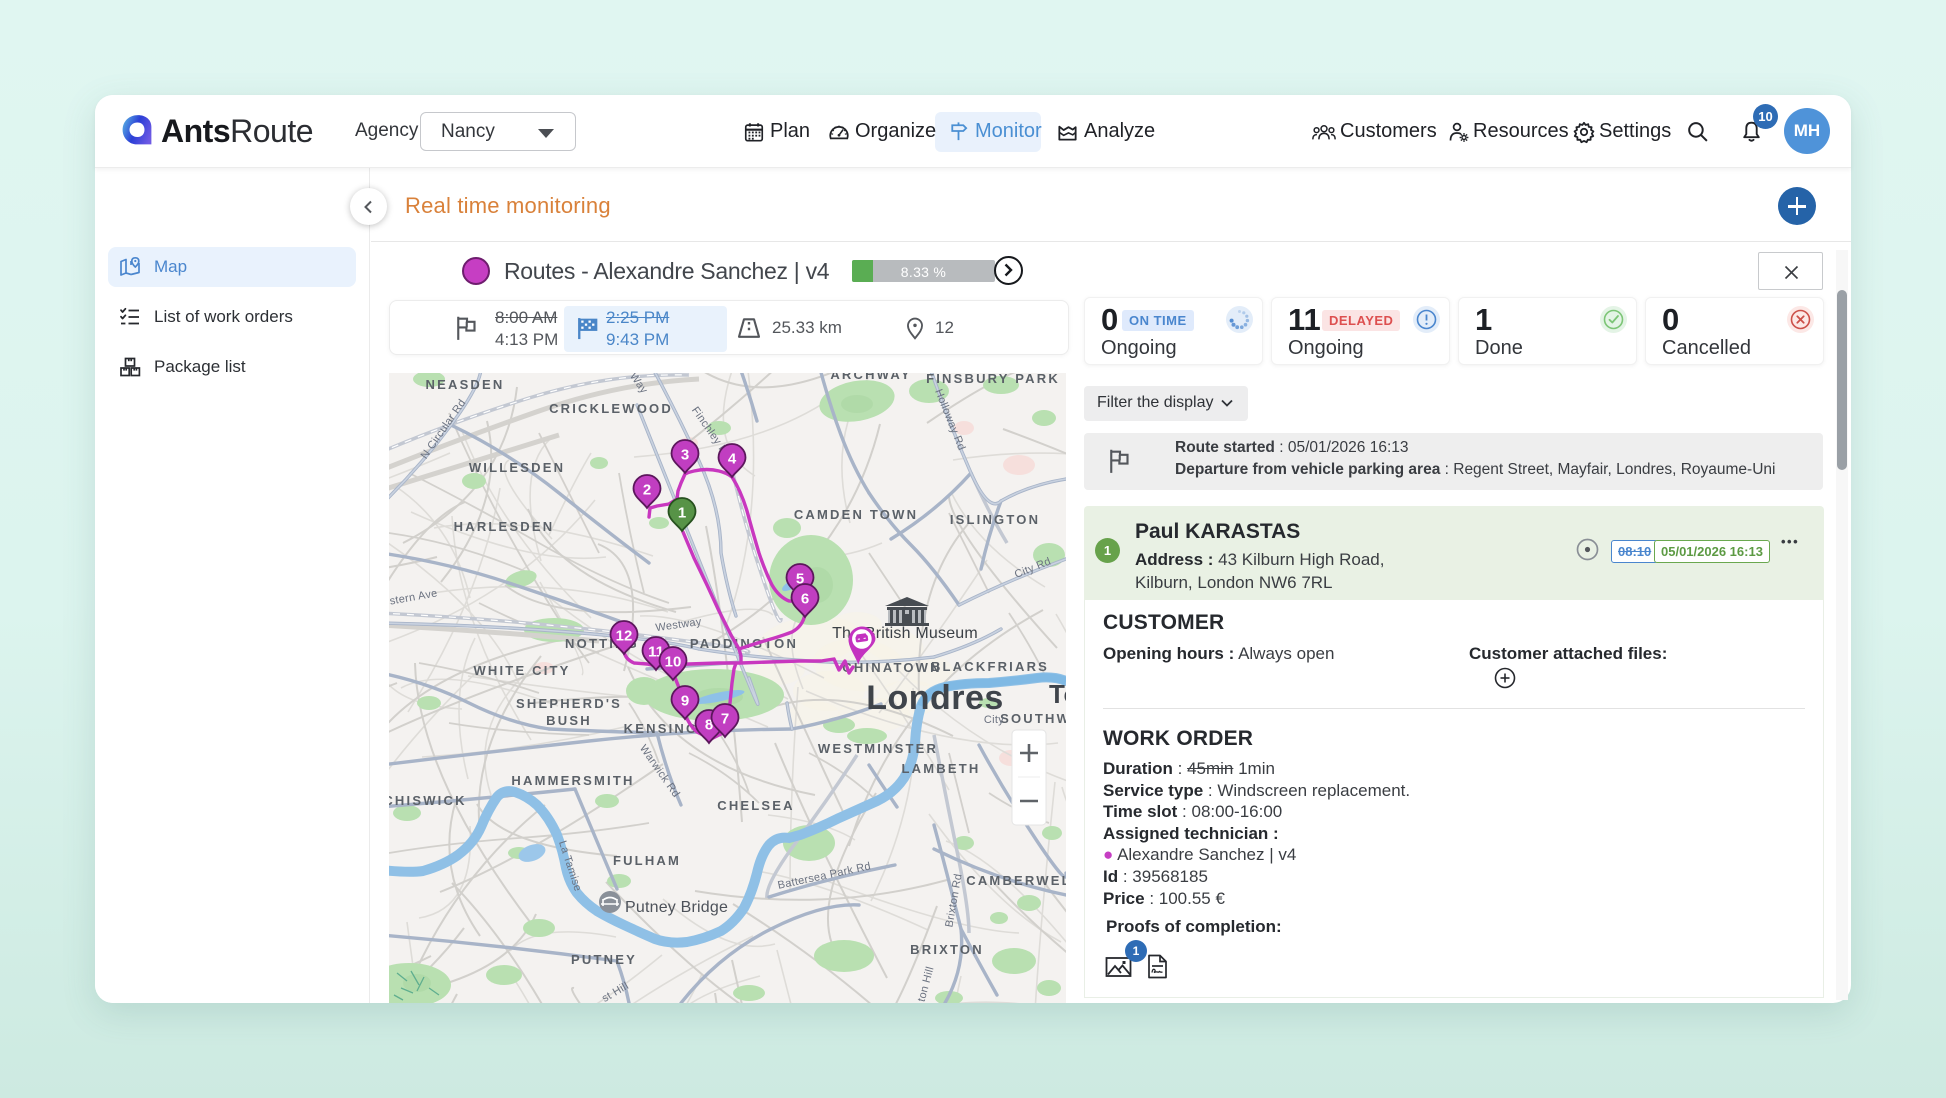 The width and height of the screenshot is (1946, 1098). I want to click on svg-text: LAMBETH, so click(941, 768).